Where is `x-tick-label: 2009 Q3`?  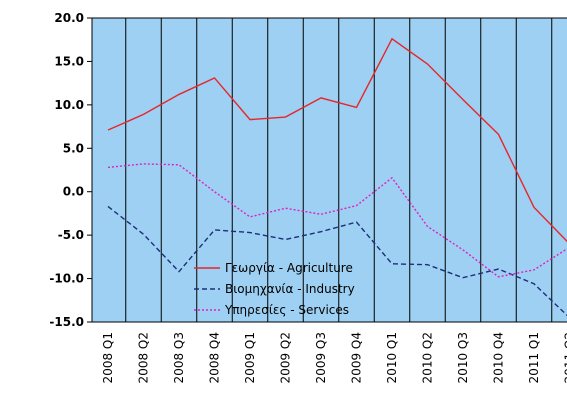
x-tick-label: 2009 Q3 is located at coordinates (321, 357).